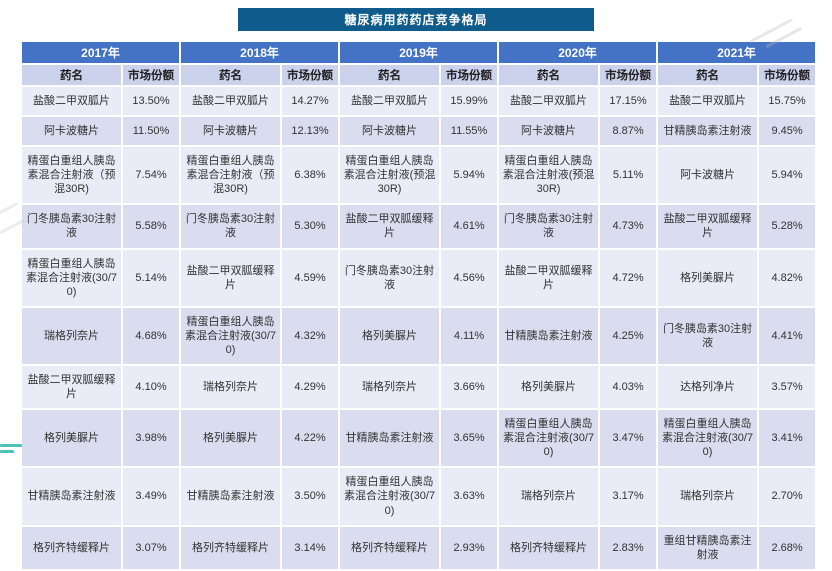  Describe the element at coordinates (310, 277) in the screenshot. I see `market-share-cell: 4.59%` at that location.